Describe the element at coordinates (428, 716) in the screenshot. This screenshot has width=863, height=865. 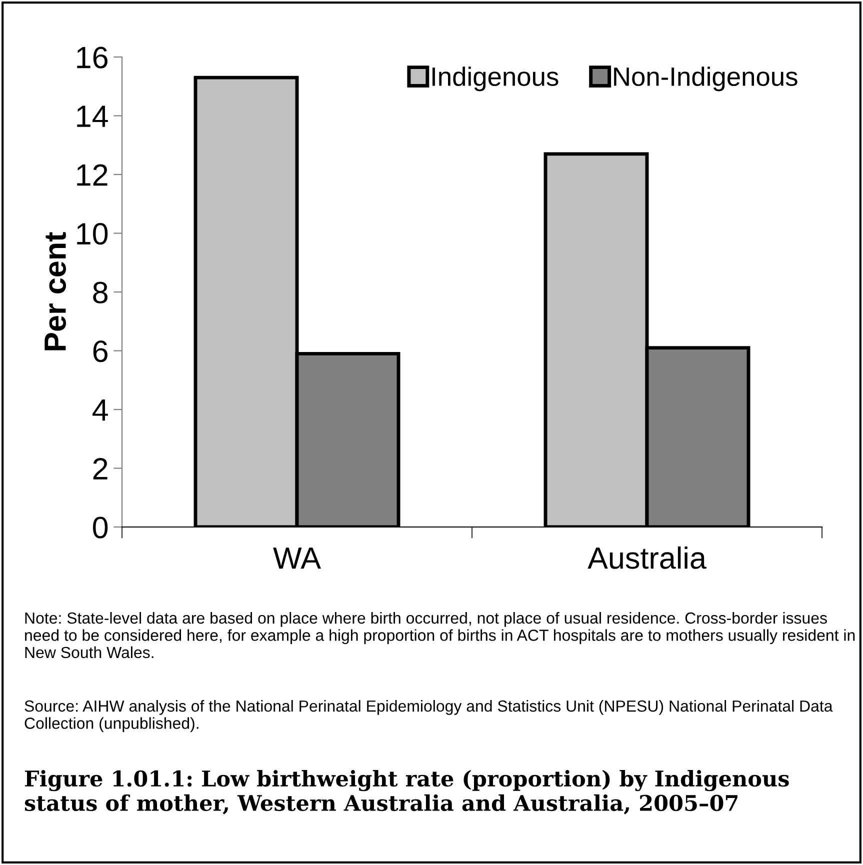
I see `source-note: Source: AIHW analysis of the National Perinatal Epidemiology and Statistics Unit (NPESU) National Perinatal Data Collection (unpublished).` at that location.